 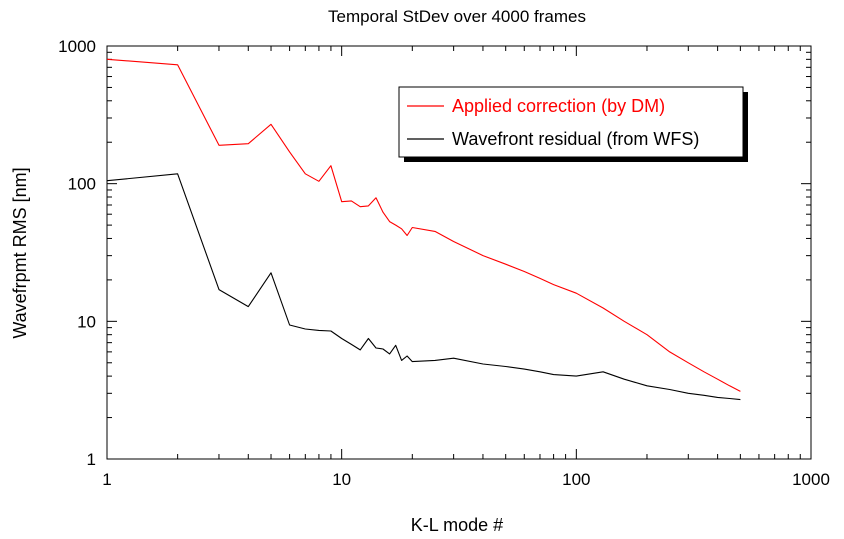 What do you see at coordinates (86, 321) in the screenshot?
I see `y-tick-label: 10` at bounding box center [86, 321].